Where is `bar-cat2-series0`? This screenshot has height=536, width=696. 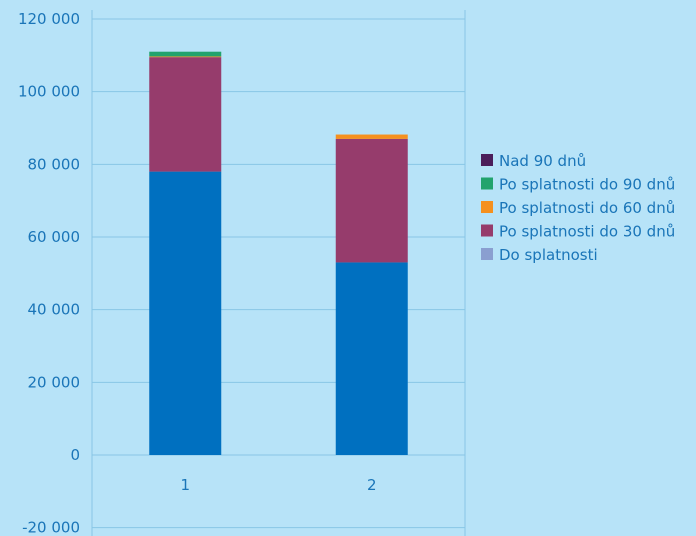 bar-cat2-series0 is located at coordinates (372, 358).